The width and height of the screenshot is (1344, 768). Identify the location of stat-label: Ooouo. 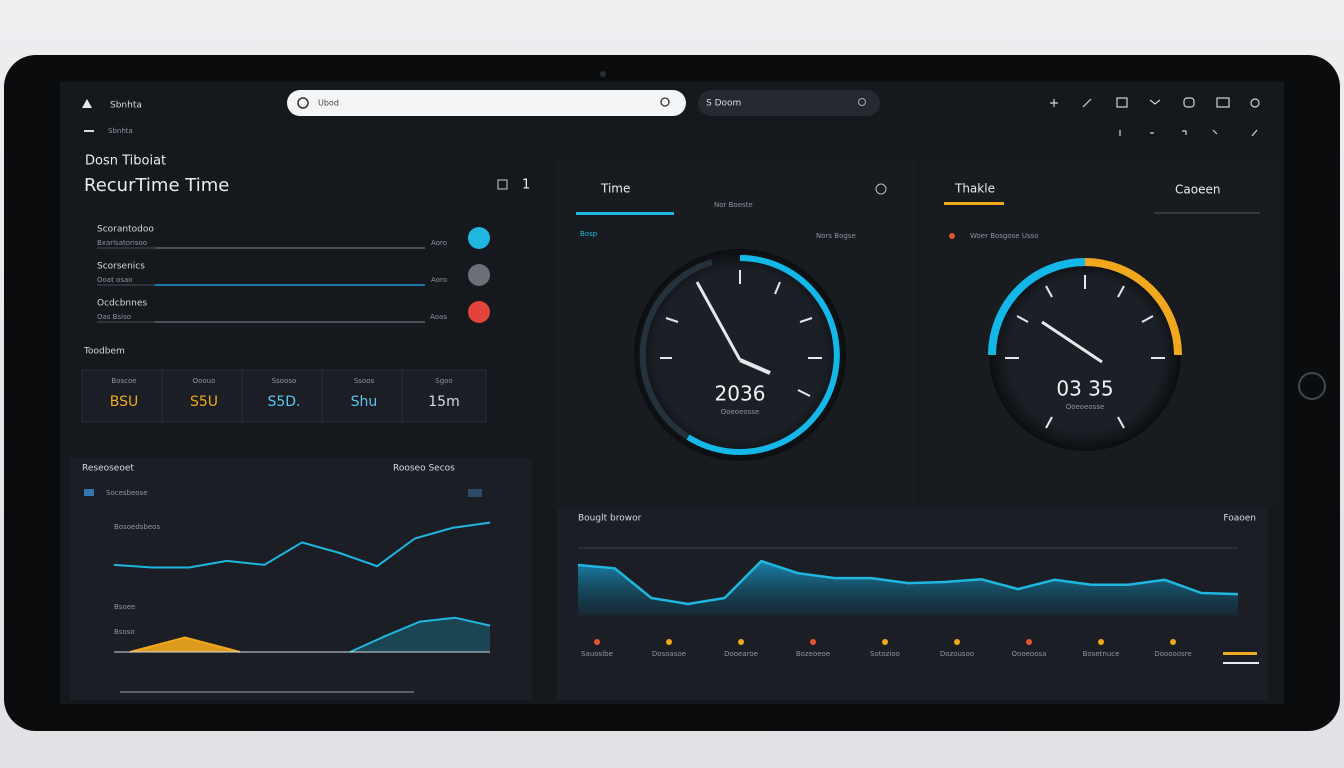
(204, 381).